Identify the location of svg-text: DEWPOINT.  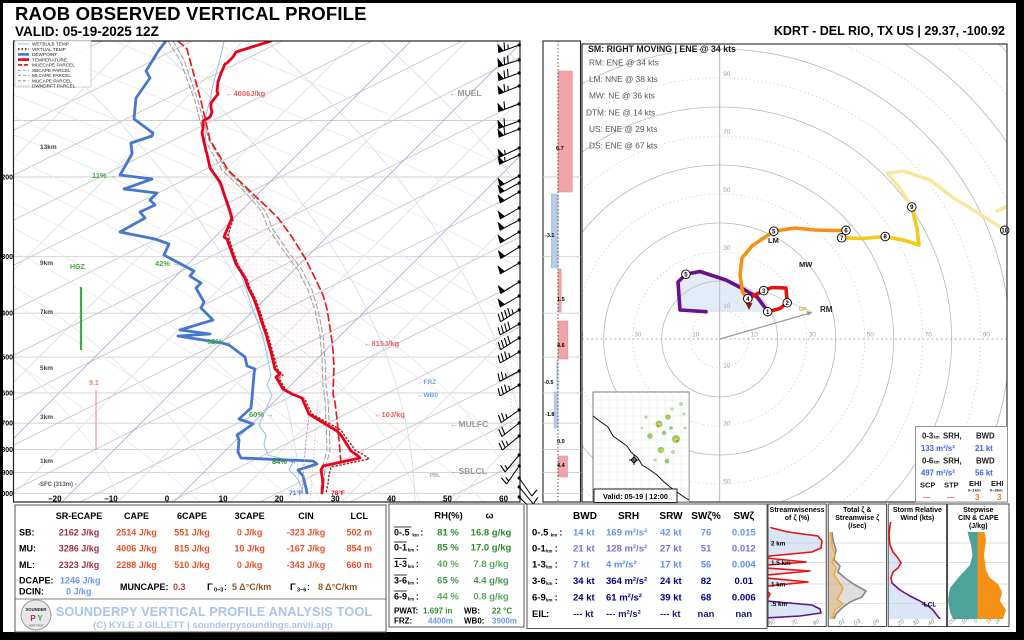
(44, 54).